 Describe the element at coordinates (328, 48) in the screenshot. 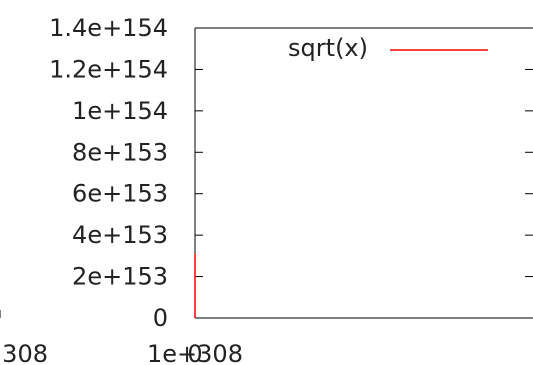

I see `legend-label: sqrt(x)` at that location.